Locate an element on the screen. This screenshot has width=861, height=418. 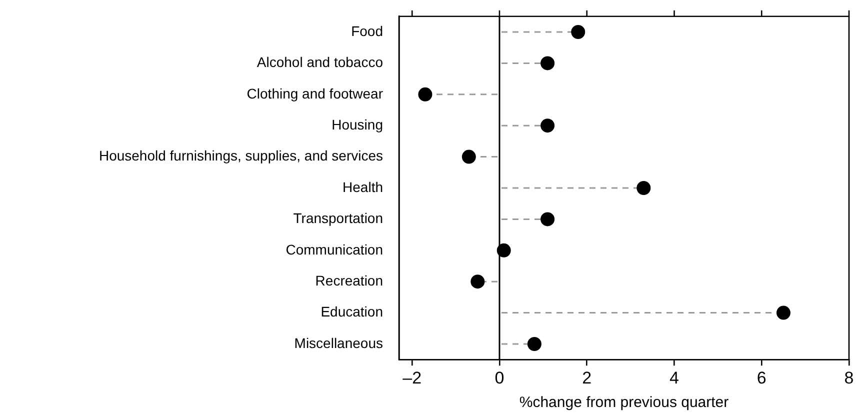
y-tick-label: Food is located at coordinates (367, 30).